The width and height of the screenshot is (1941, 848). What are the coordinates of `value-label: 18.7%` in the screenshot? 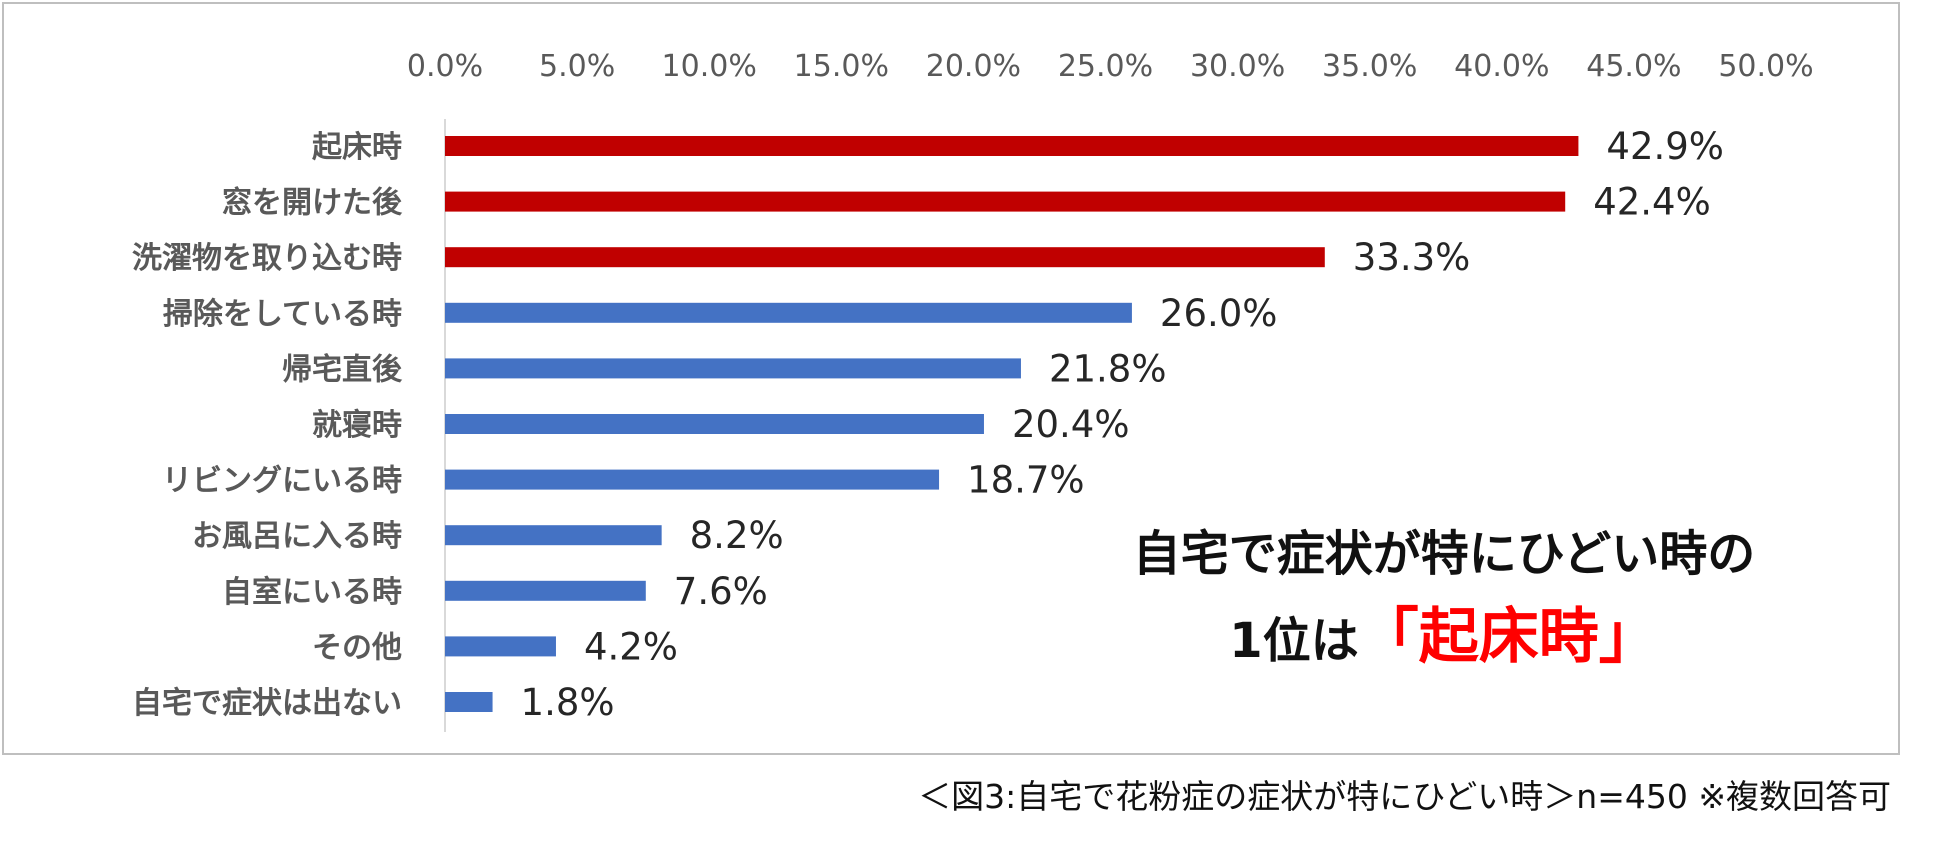 It's located at (1026, 480).